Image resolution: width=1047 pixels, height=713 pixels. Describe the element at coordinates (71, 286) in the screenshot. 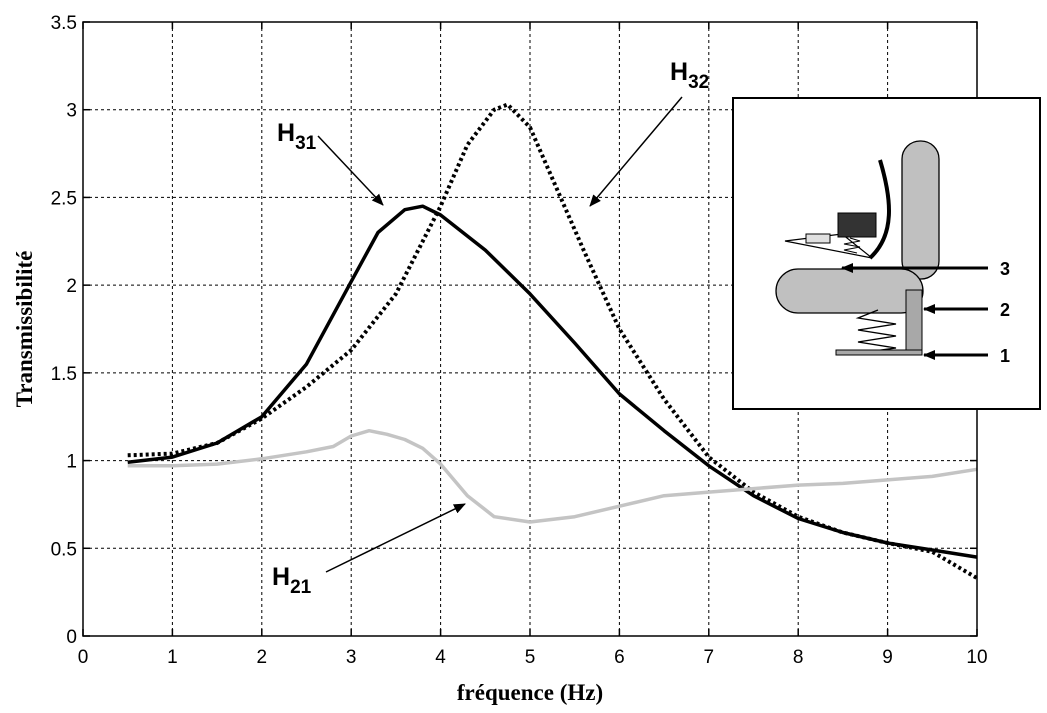

I see `y-tick-label: 2` at that location.